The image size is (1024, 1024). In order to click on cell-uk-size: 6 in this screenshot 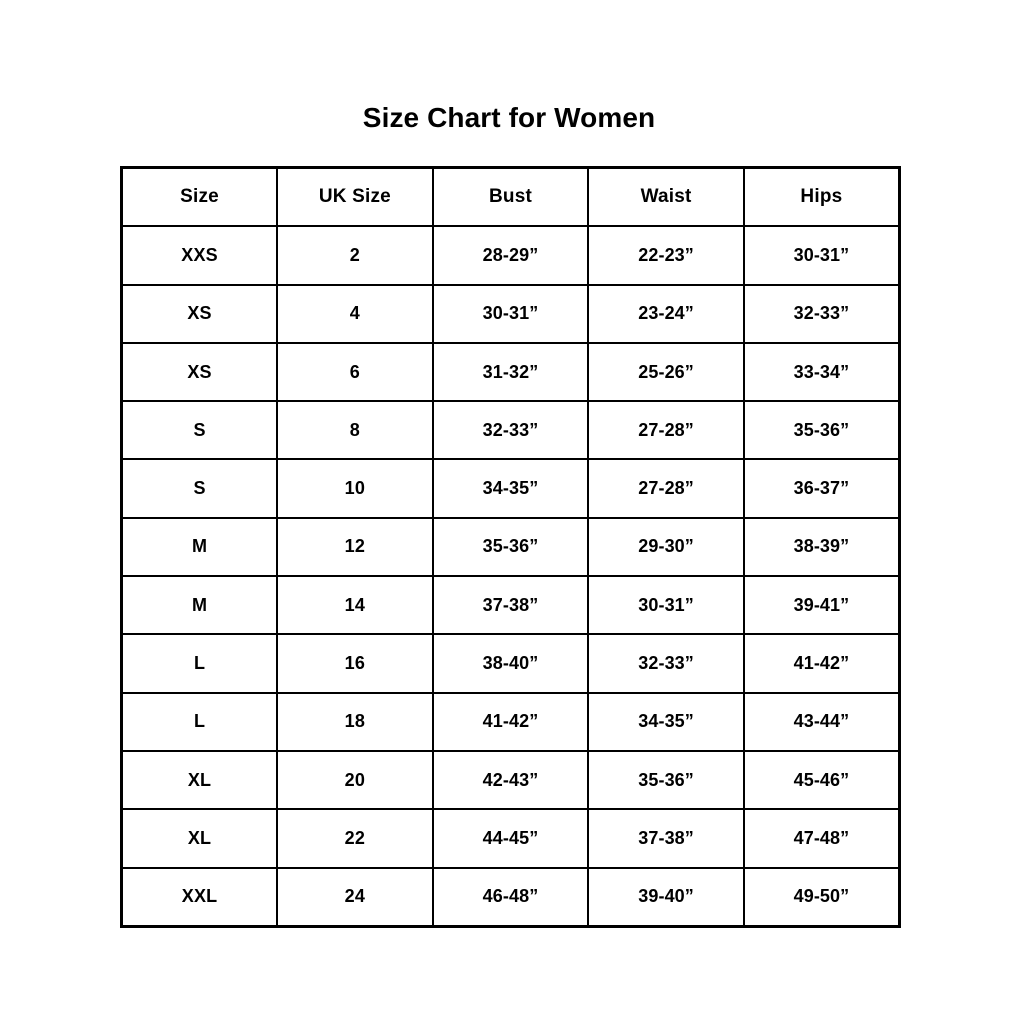, I will do `click(355, 372)`.